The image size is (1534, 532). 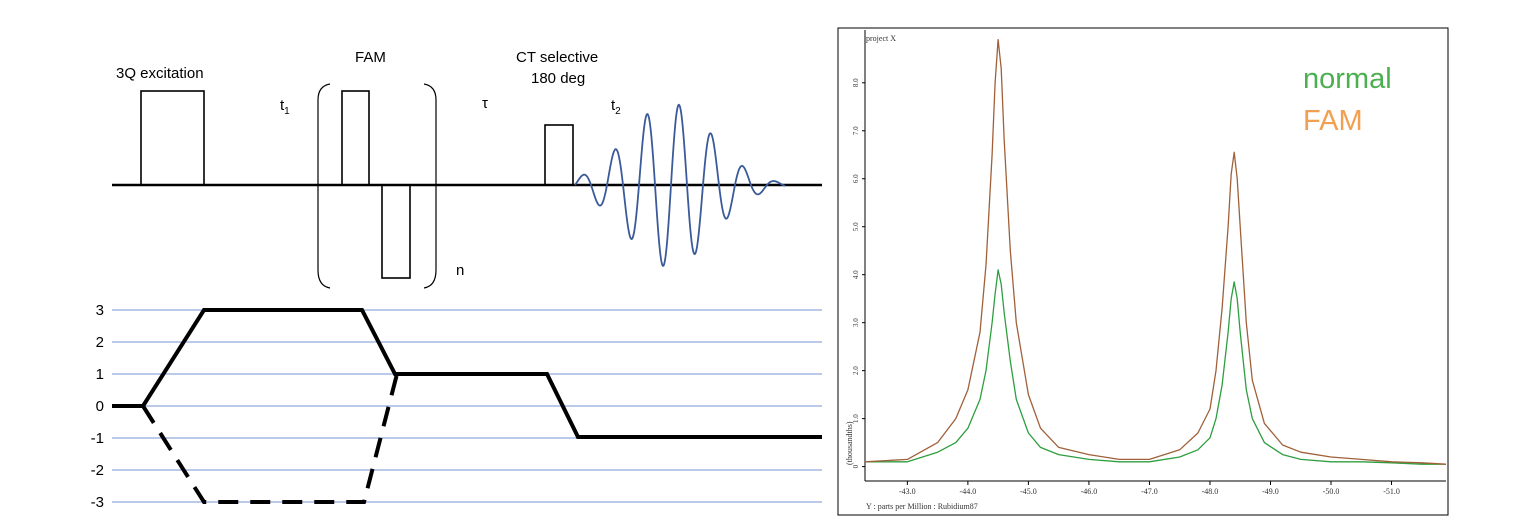 What do you see at coordinates (1391, 491) in the screenshot?
I see `x-tick-label: -51.0` at bounding box center [1391, 491].